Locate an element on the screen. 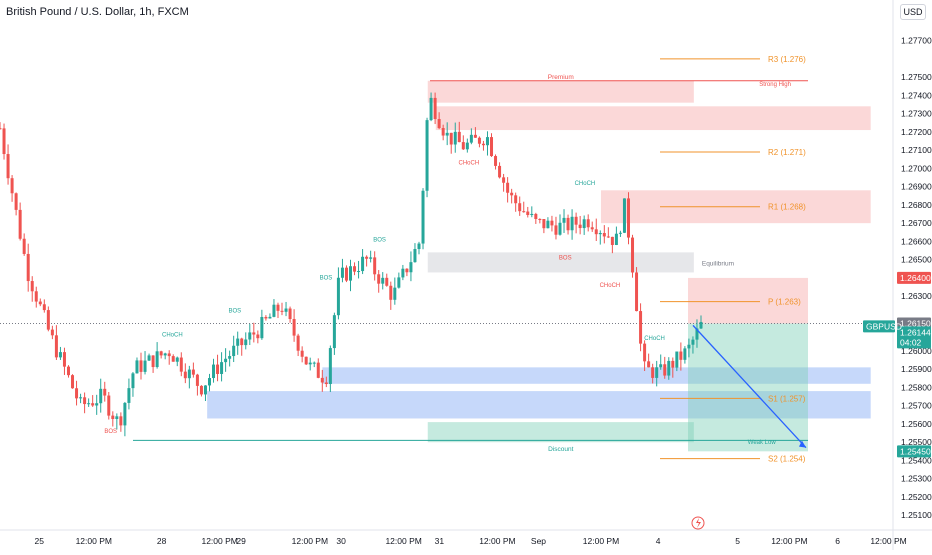  position-risk-zone is located at coordinates (748, 300).